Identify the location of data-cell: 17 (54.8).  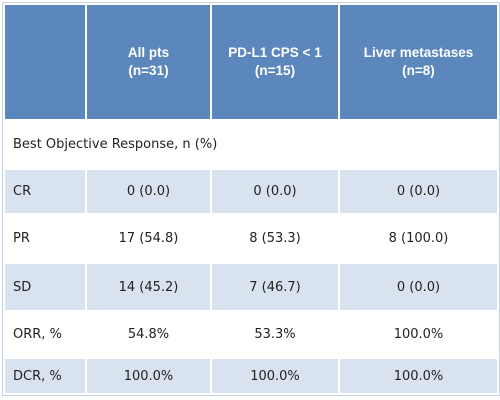
(148, 238).